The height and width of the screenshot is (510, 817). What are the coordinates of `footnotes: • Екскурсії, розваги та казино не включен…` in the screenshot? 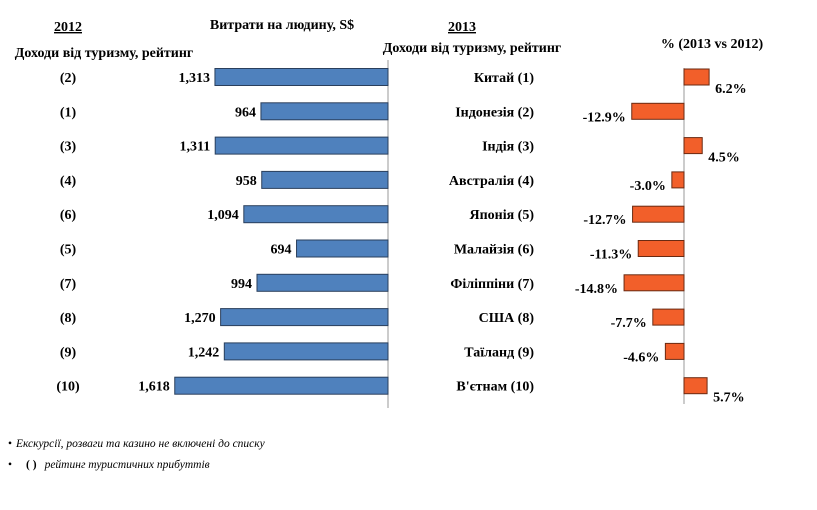 It's located at (308, 455).